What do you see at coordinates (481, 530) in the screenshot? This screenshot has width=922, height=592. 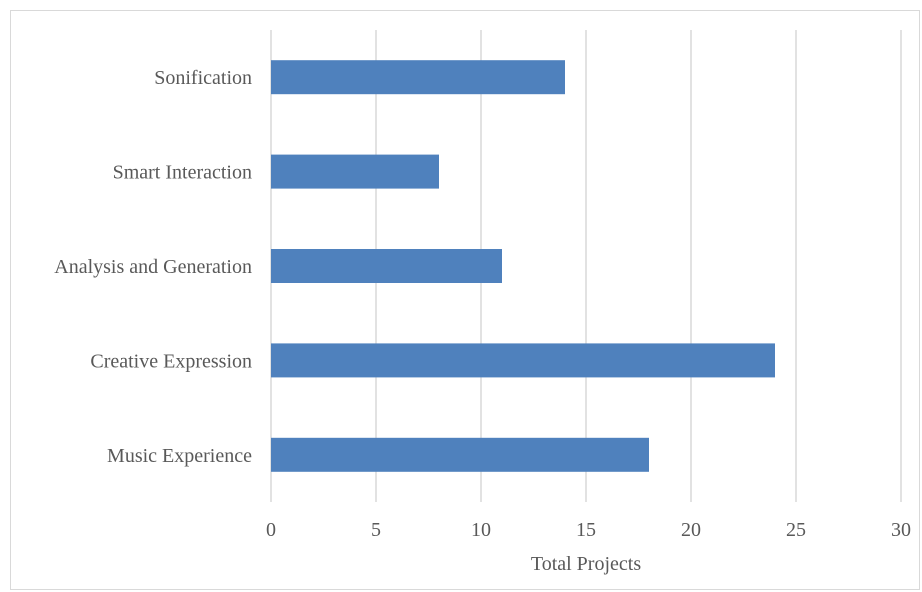 I see `x-tick-label: 10` at bounding box center [481, 530].